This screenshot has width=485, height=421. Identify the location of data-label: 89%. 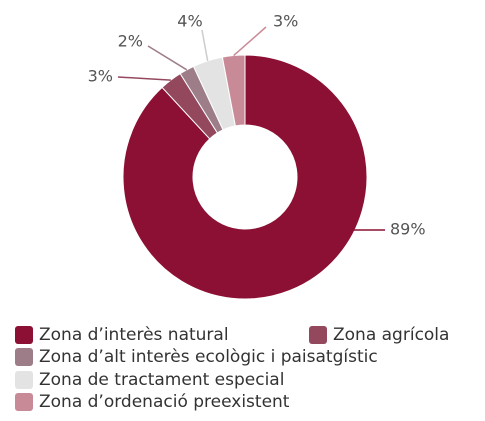
(408, 229).